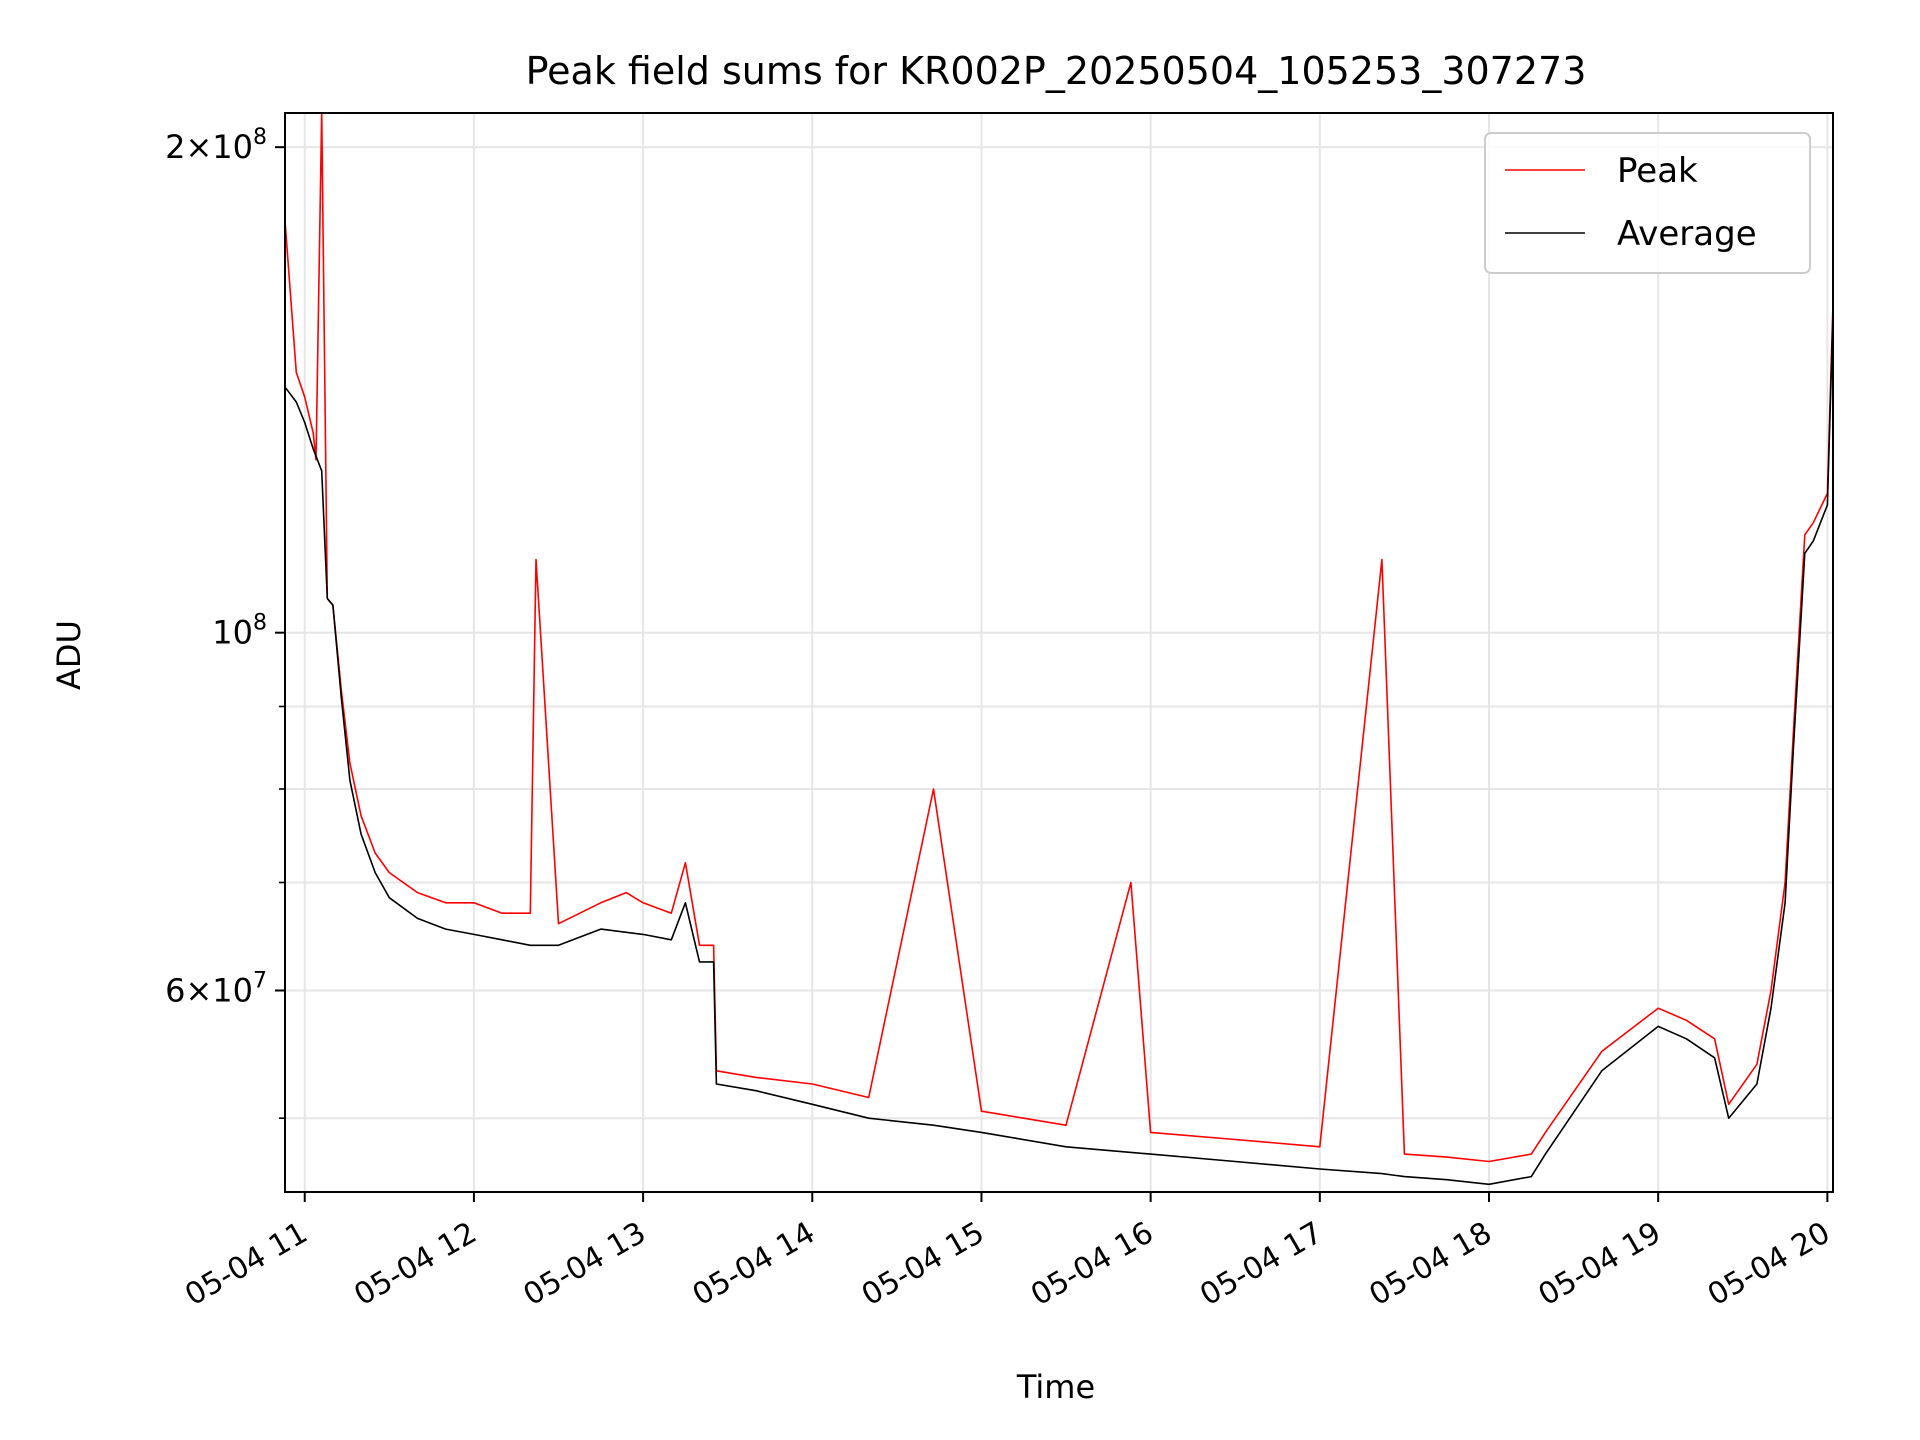 The image size is (1920, 1440). I want to click on y-tick-label: 108, so click(239, 631).